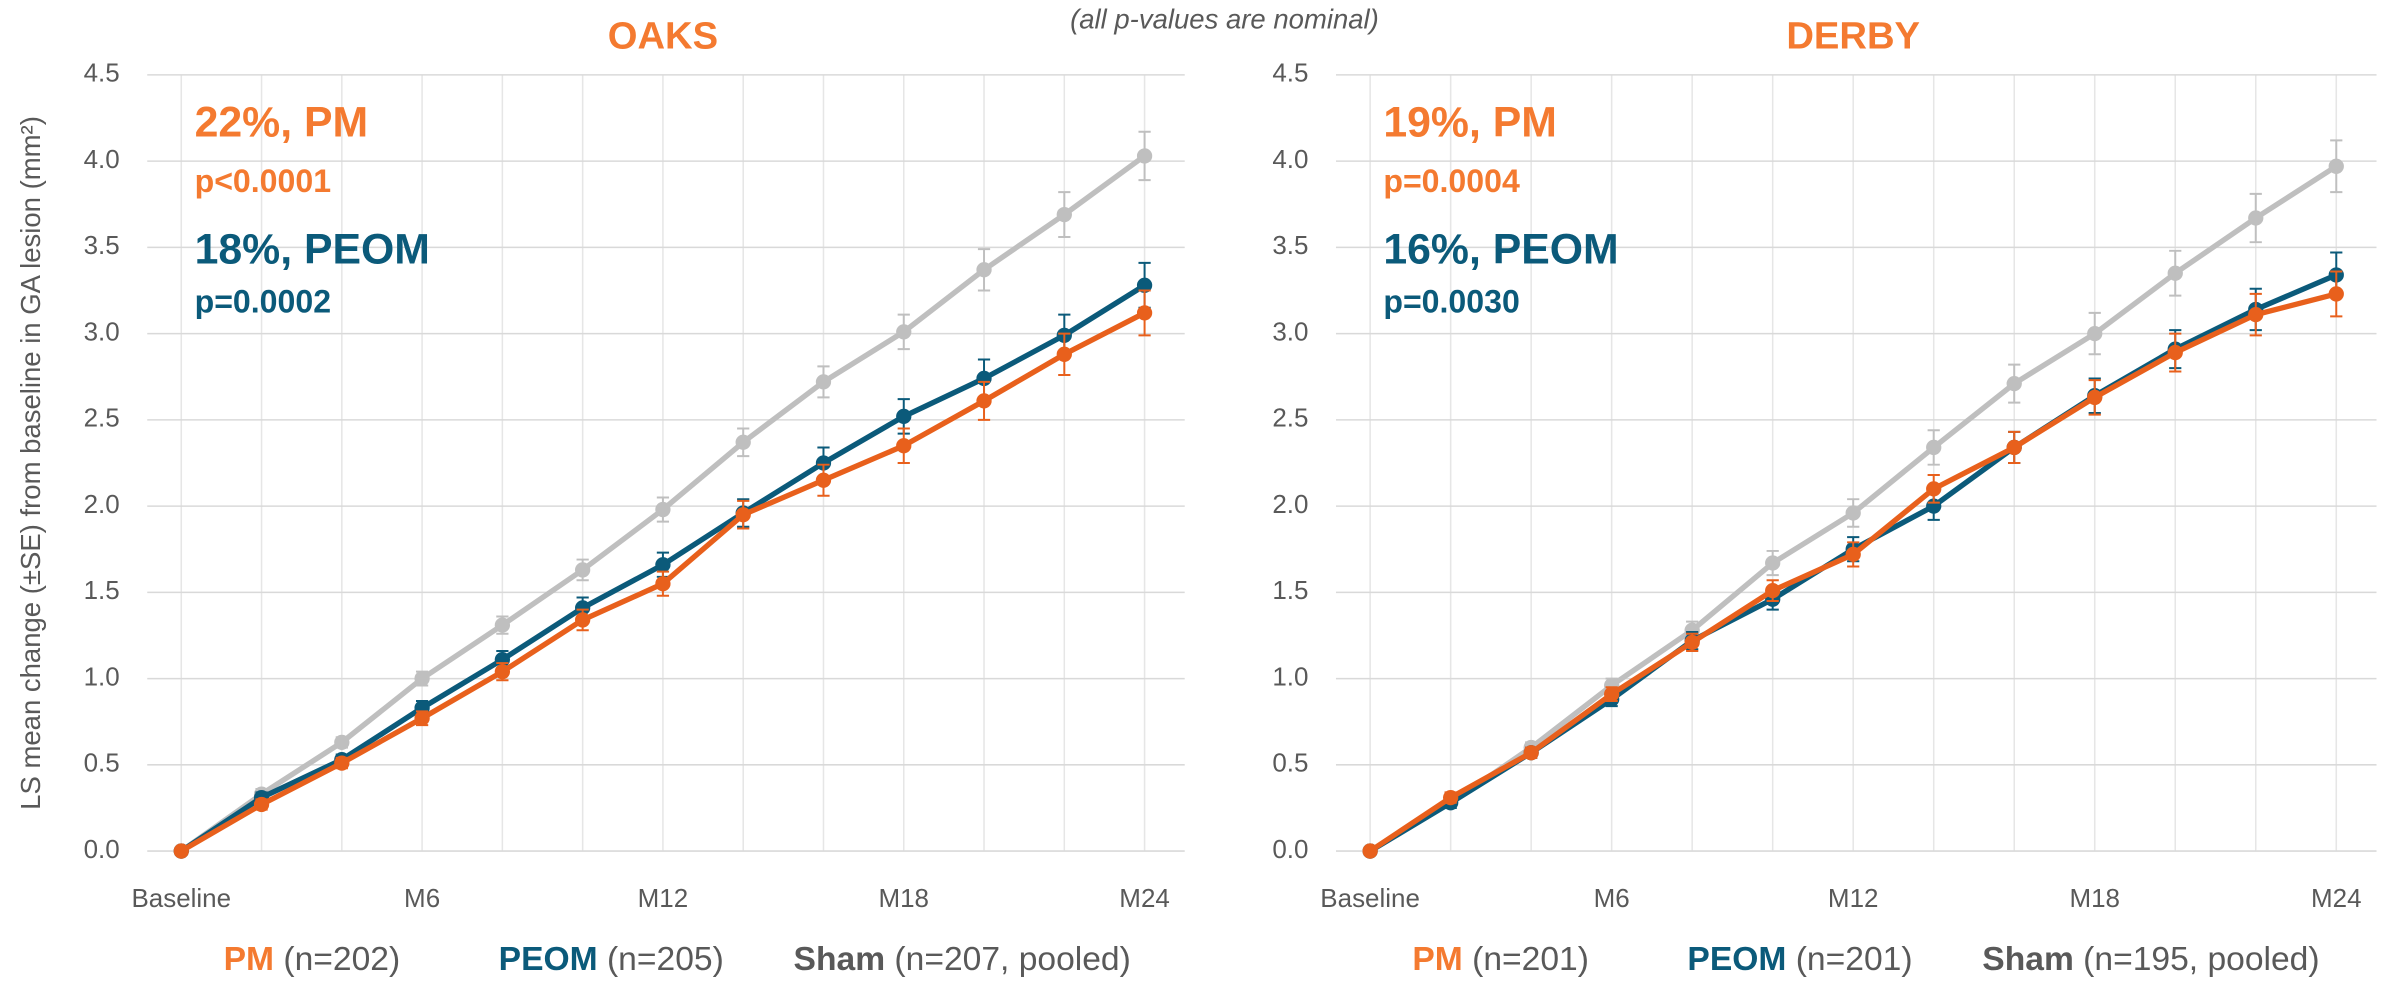 This screenshot has height=984, width=2400. I want to click on chart-title: OAKS, so click(663, 35).